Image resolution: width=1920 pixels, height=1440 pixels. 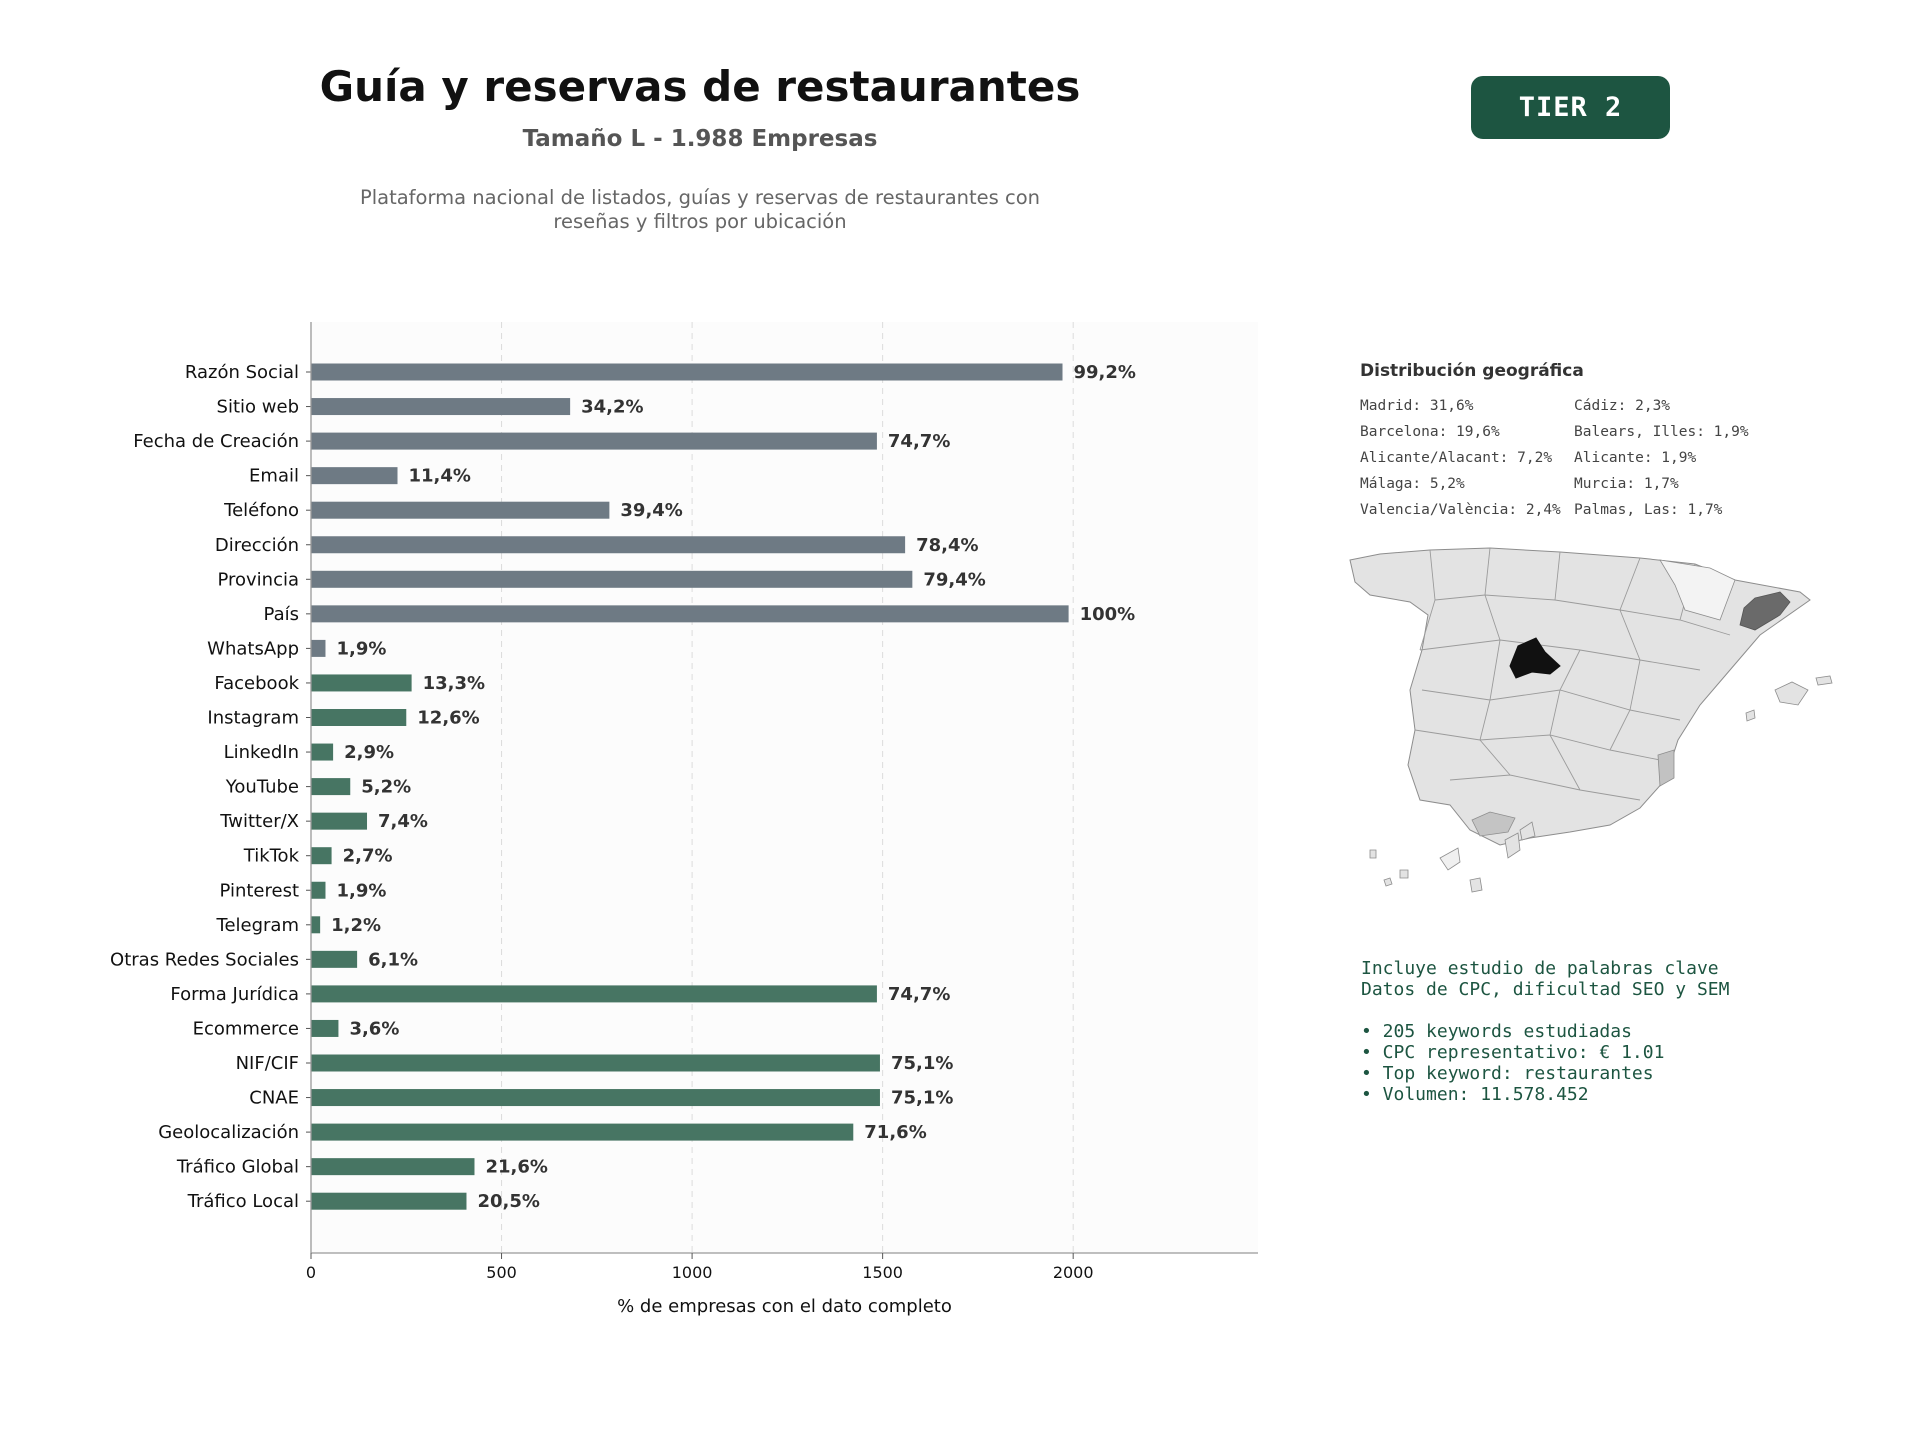 I want to click on bar-value-label: 2,7%, so click(x=368, y=856).